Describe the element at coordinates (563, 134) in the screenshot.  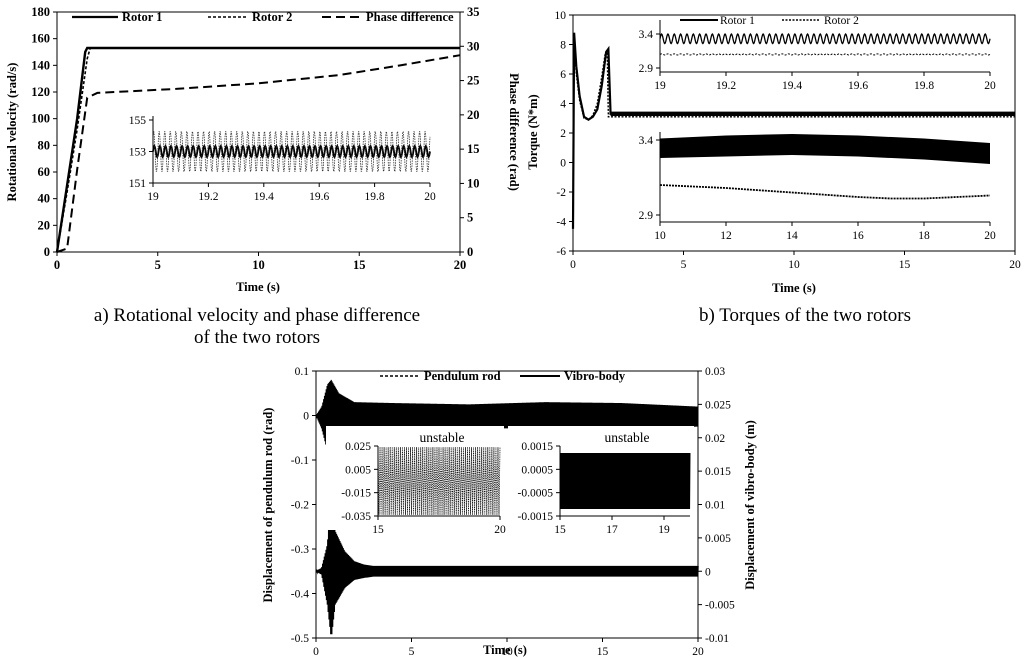
I see `chart-b-y-tick-label: 2` at that location.